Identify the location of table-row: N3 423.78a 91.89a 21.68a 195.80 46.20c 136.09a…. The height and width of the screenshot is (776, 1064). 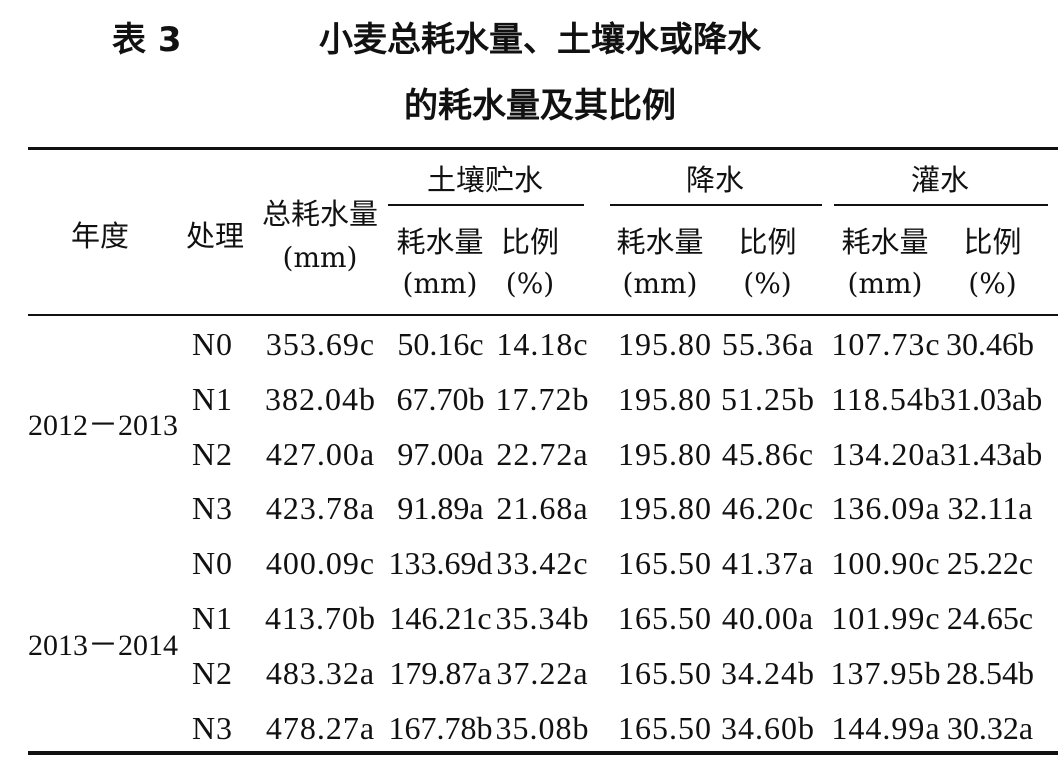
(532, 508).